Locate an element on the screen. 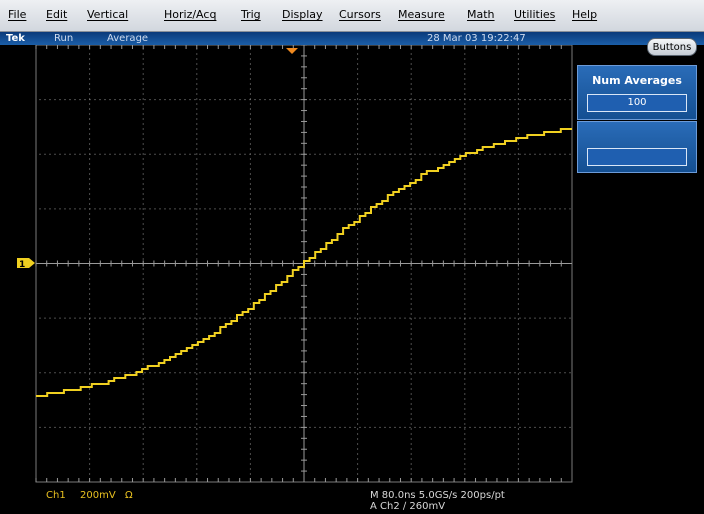 This screenshot has height=514, width=704. menu-help: Help is located at coordinates (585, 14).